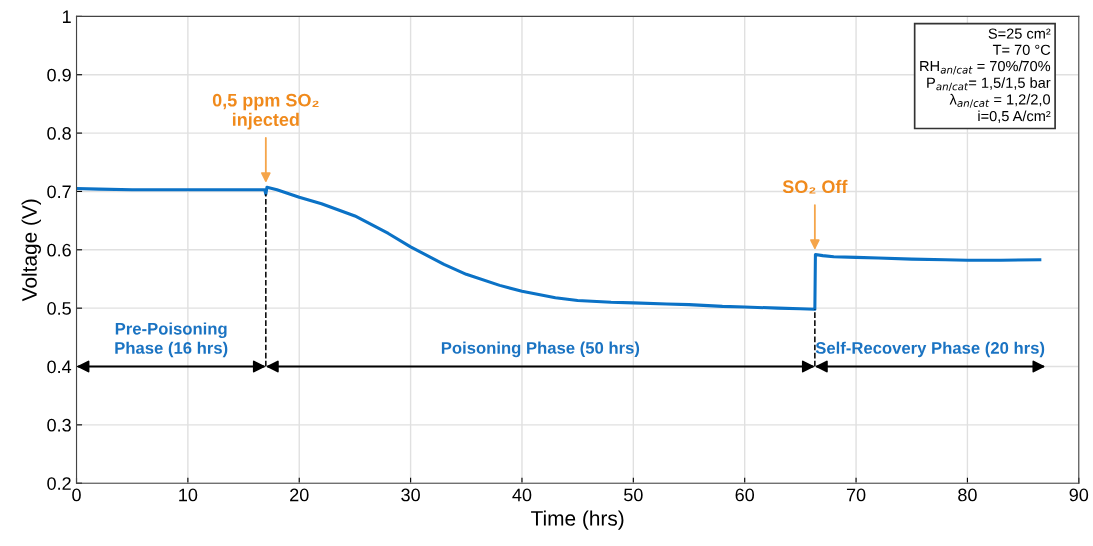 The height and width of the screenshot is (546, 1093). I want to click on annotation: Poisoning Phase (50 hrs), so click(540, 349).